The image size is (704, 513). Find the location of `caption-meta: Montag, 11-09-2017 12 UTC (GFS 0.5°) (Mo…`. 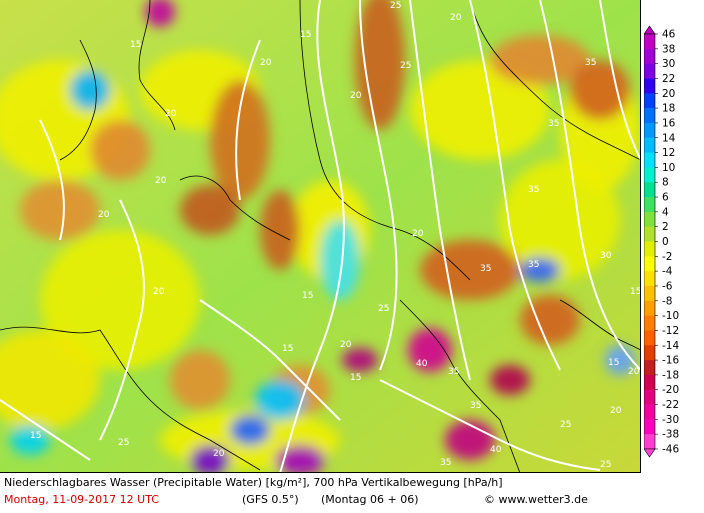

caption-meta: Montag, 11-09-2017 12 UTC (GFS 0.5°) (Mo… is located at coordinates (296, 499).